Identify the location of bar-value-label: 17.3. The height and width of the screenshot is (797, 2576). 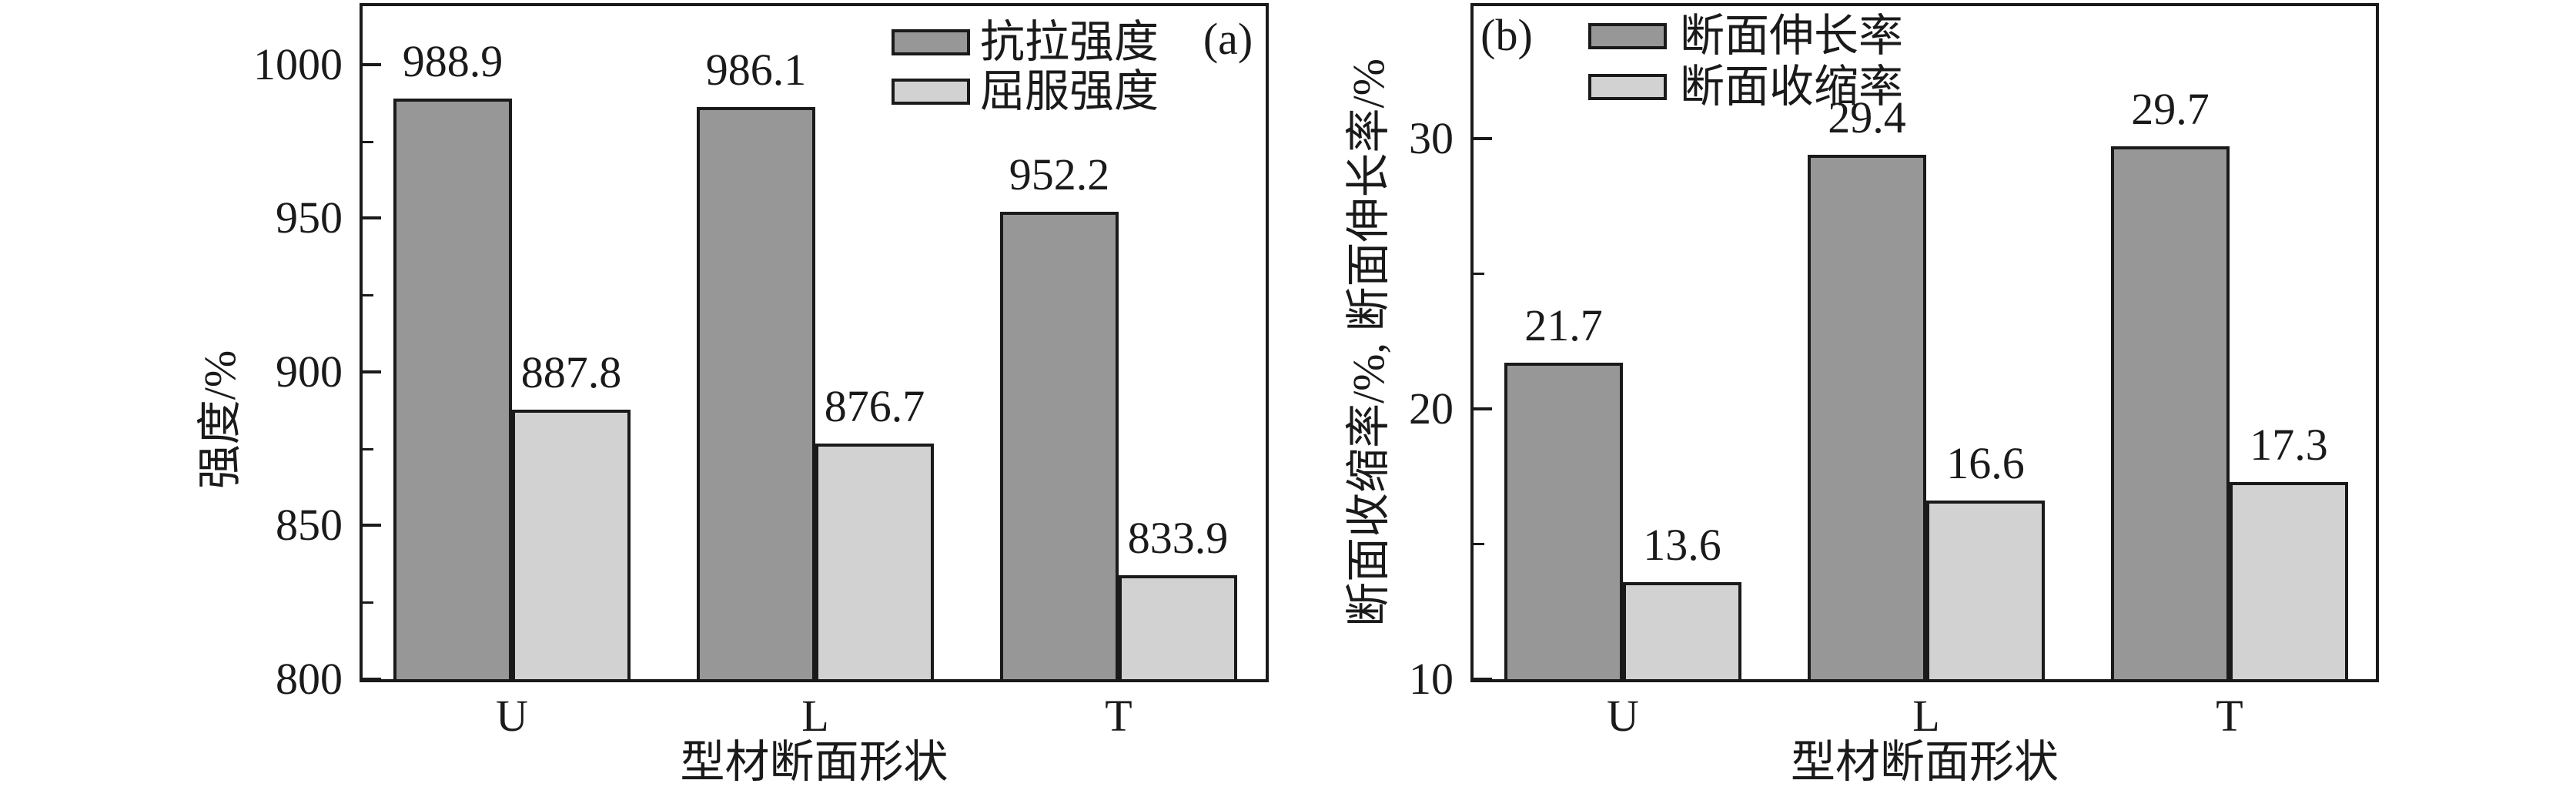
(2289, 445).